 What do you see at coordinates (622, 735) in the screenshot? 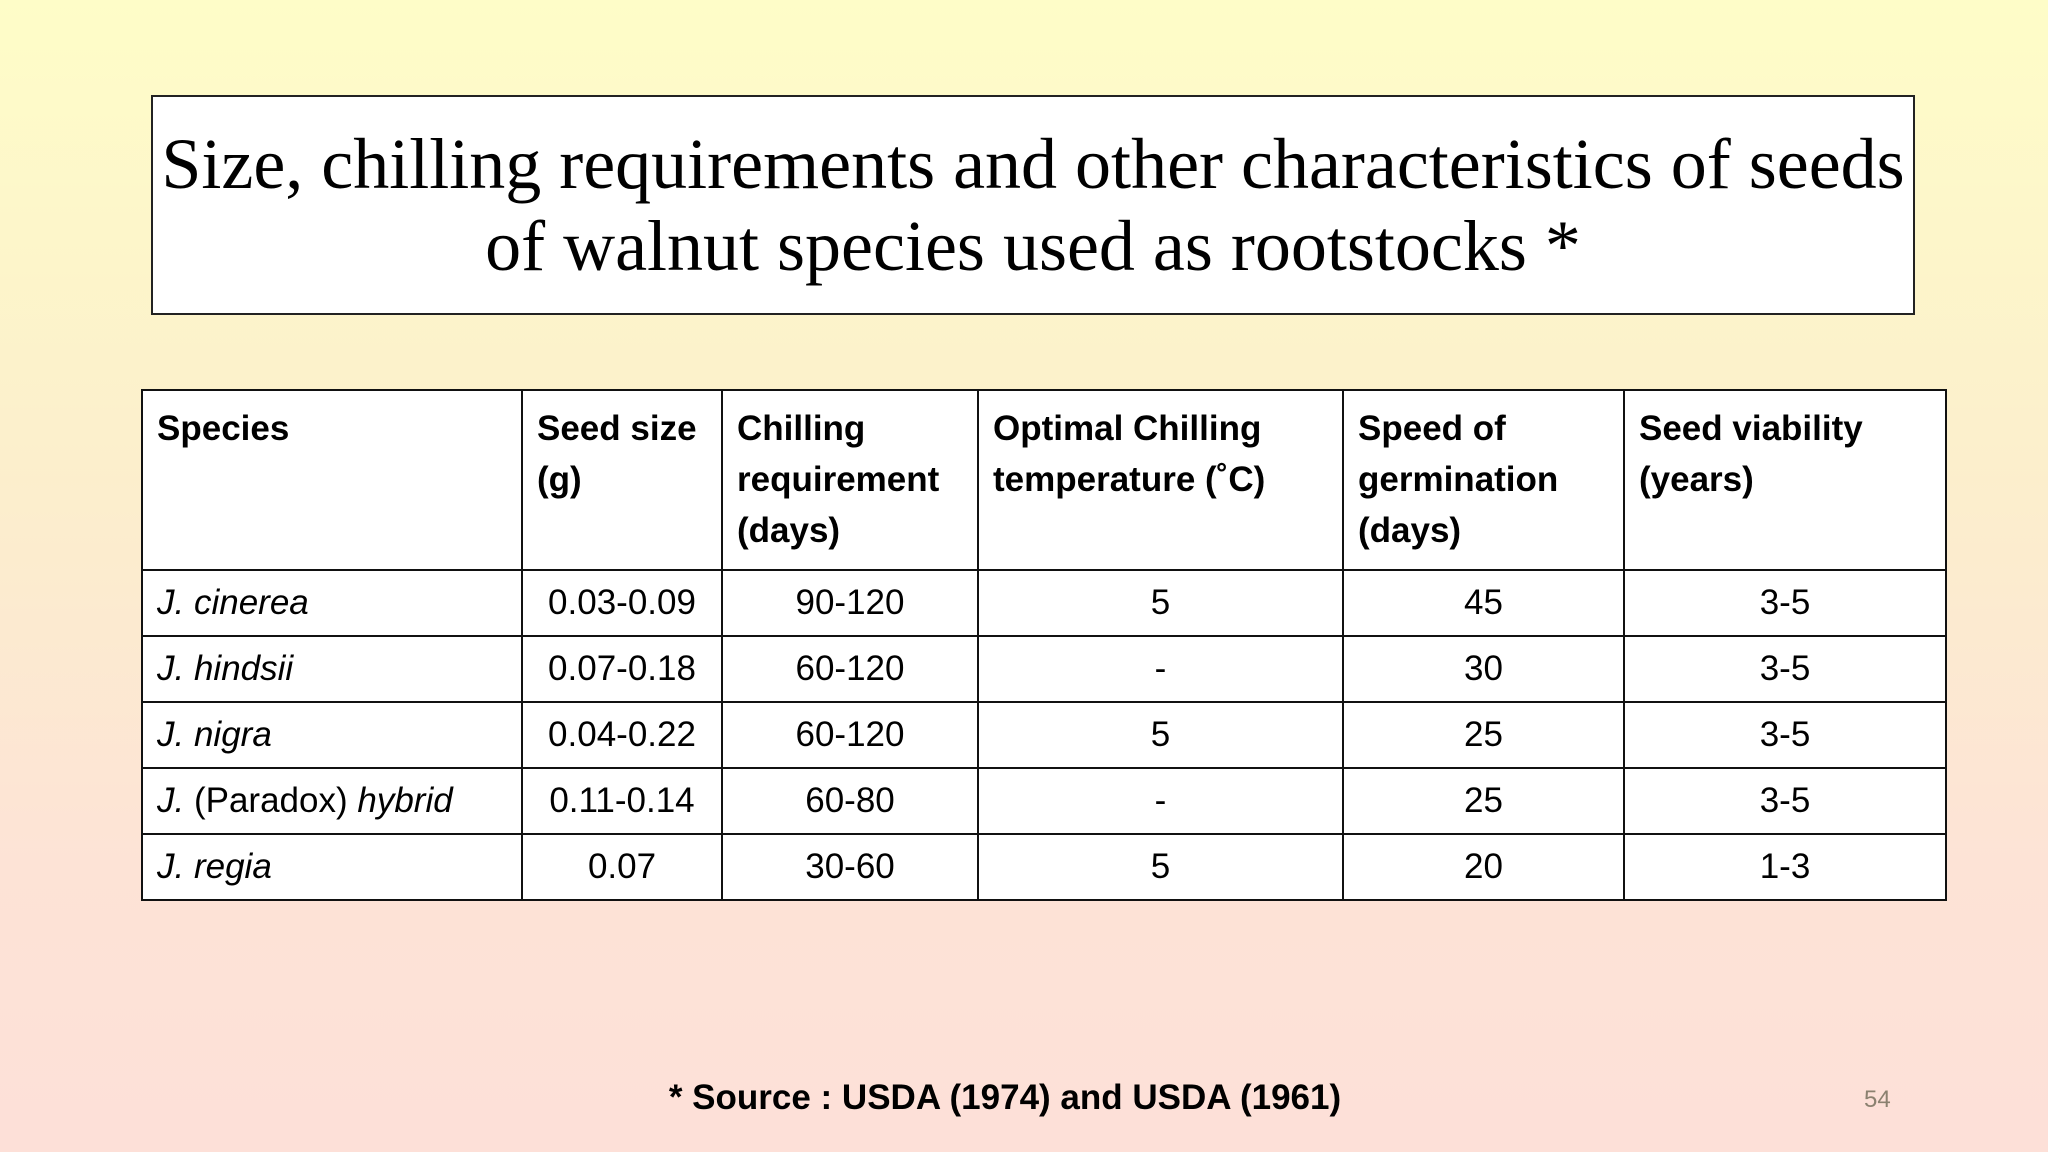
I see `cell-seed-size: 0.04-0.22` at bounding box center [622, 735].